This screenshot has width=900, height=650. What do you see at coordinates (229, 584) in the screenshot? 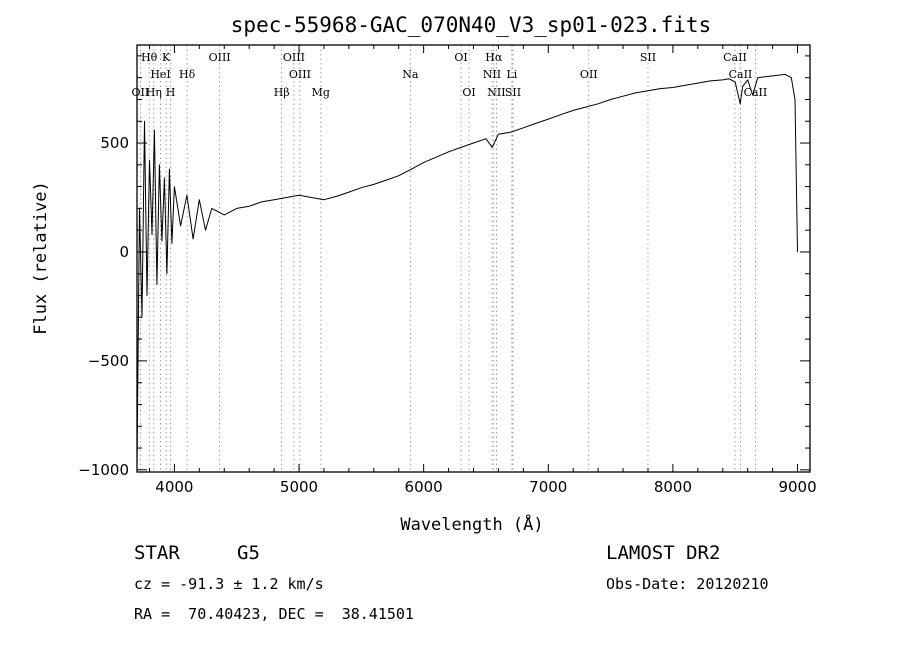
I see `redshift-readout: cz = -91.3 ± 1.2 km/s` at bounding box center [229, 584].